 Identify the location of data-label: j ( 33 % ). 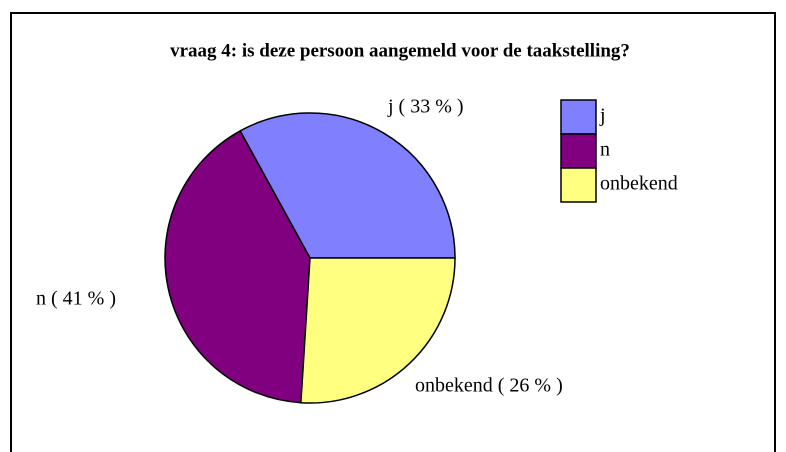
(425, 107).